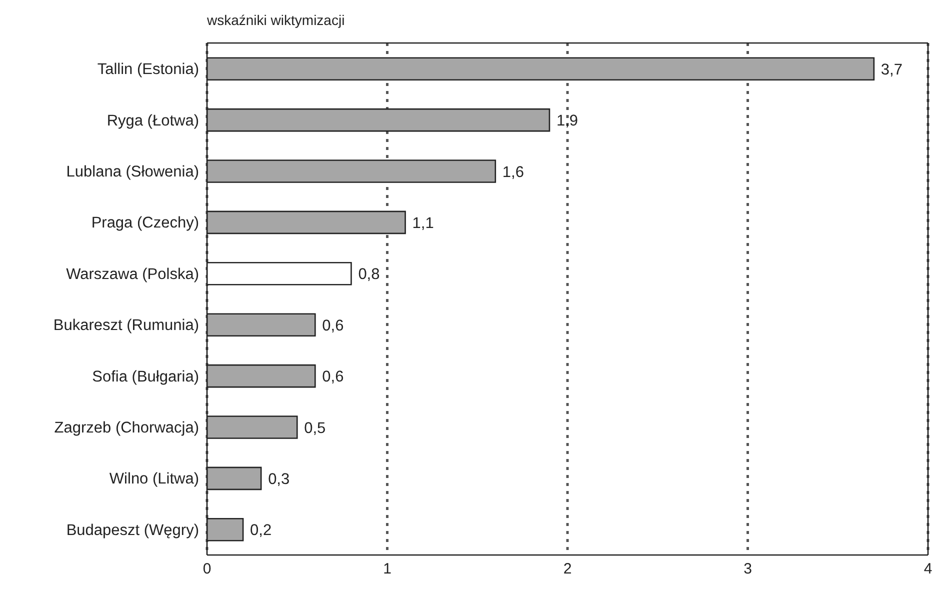 Image resolution: width=945 pixels, height=599 pixels. Describe the element at coordinates (207, 569) in the screenshot. I see `x-tick-label: 0` at that location.